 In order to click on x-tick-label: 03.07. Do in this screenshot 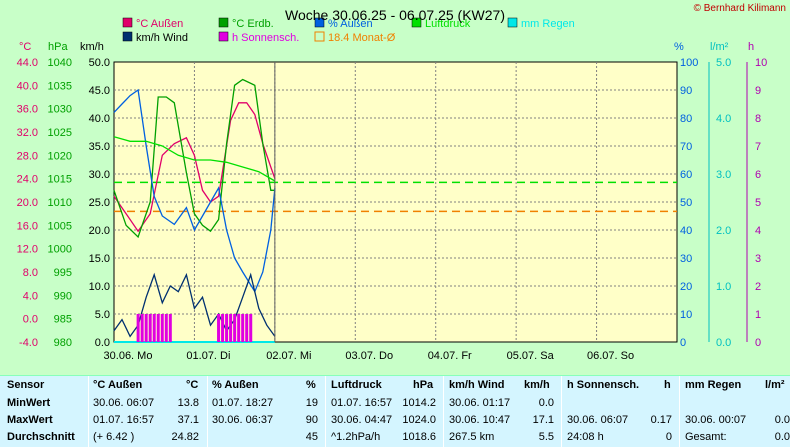, I will do `click(369, 356)`.